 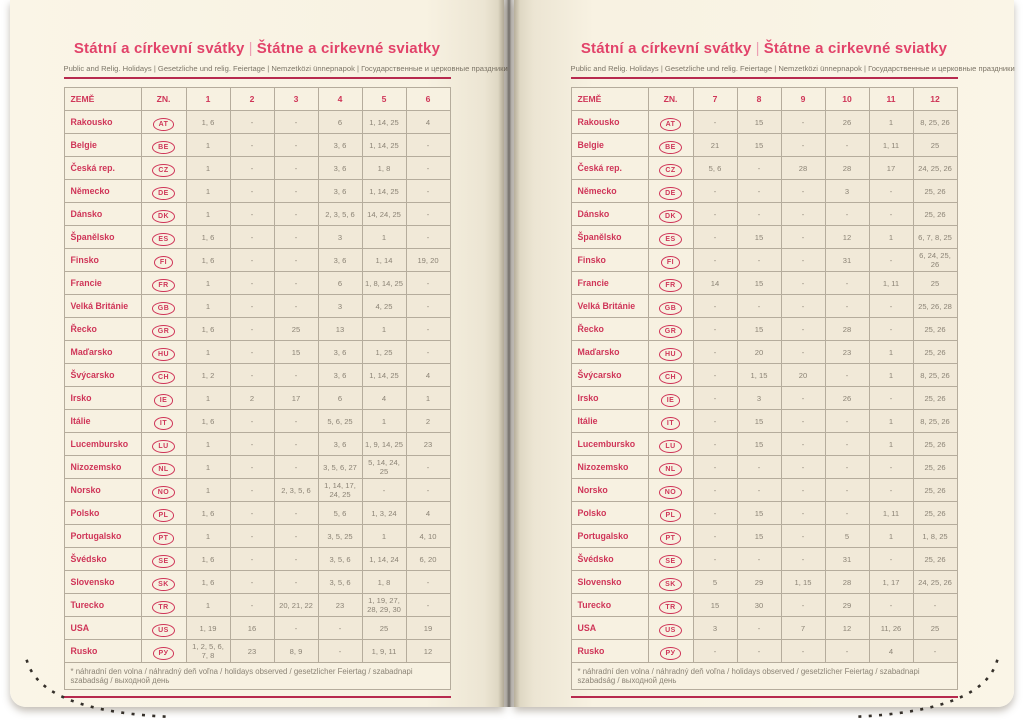 What do you see at coordinates (340, 467) in the screenshot?
I see `holiday-days-cell: 3, 5, 6, 27` at bounding box center [340, 467].